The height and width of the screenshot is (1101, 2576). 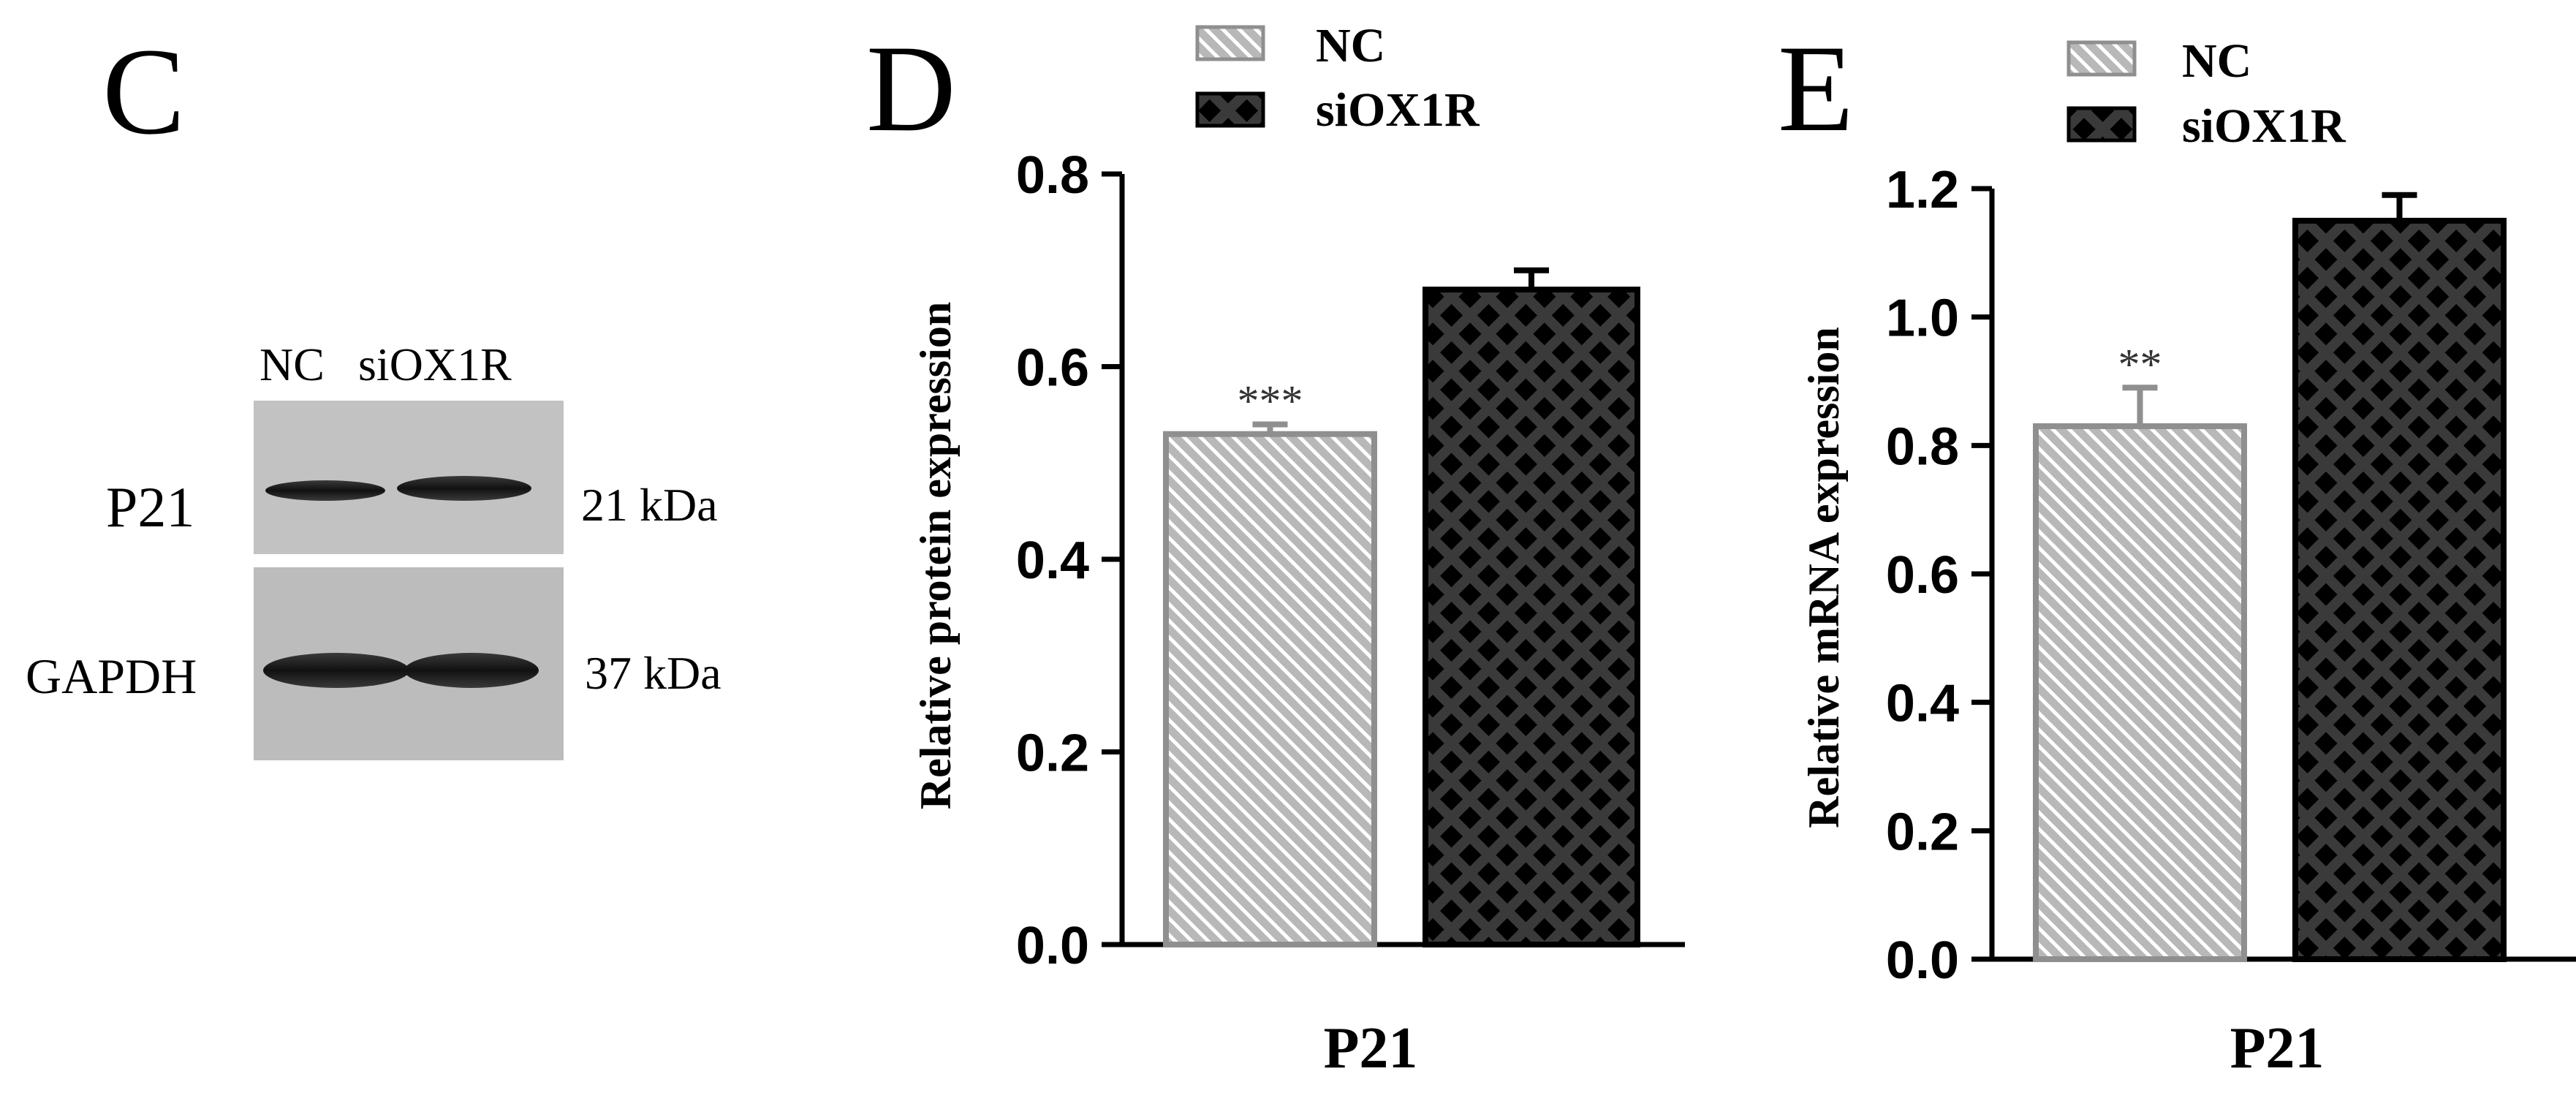 What do you see at coordinates (1270, 401) in the screenshot?
I see `significance-label: ***` at bounding box center [1270, 401].